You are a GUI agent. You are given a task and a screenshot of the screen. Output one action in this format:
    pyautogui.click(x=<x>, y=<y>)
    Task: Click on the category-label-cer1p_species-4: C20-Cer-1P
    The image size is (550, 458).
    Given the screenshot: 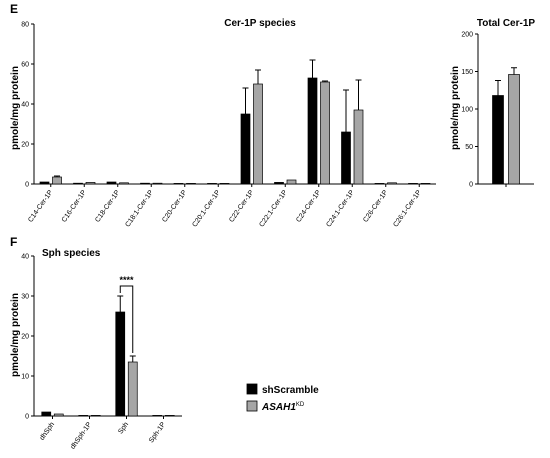 What is the action you would take?
    pyautogui.click(x=174, y=206)
    